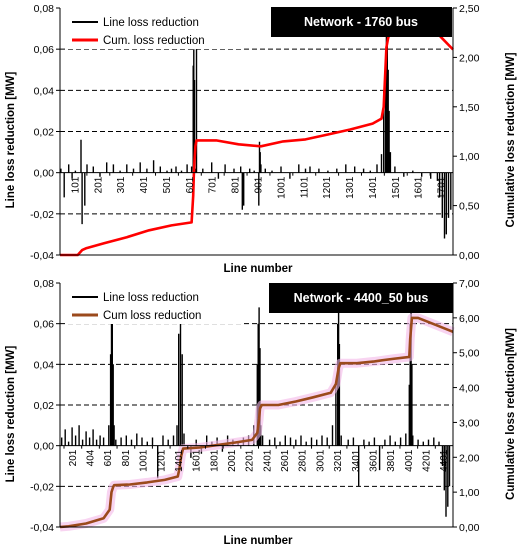  Describe the element at coordinates (391, 460) in the screenshot. I see `x-tick-label: 3801` at that location.